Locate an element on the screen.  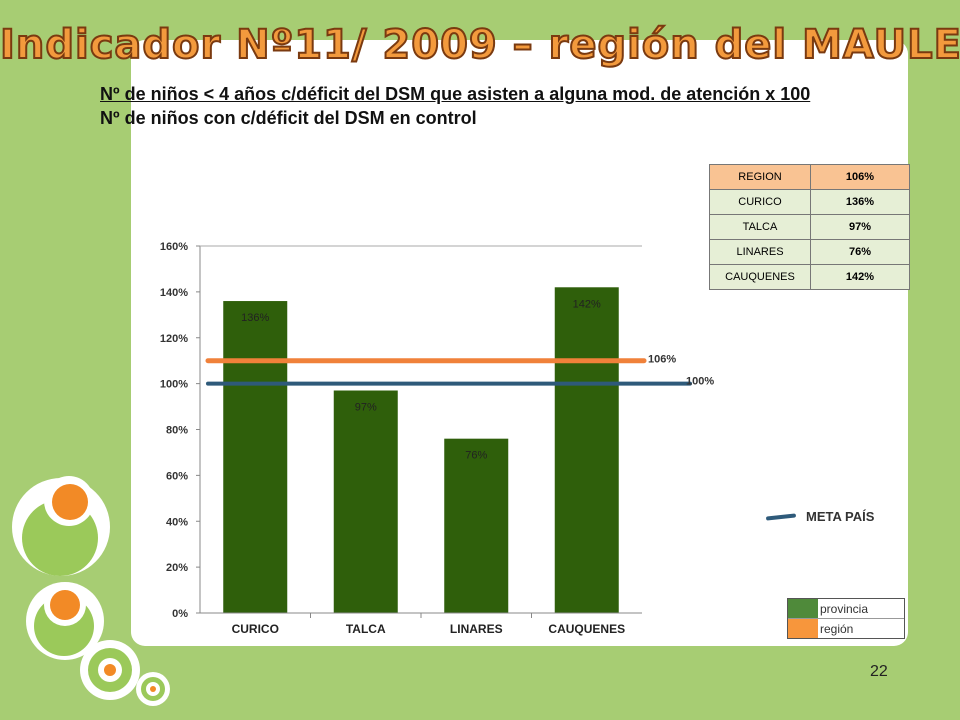
table-row: TALCA 97% is located at coordinates (809, 227).